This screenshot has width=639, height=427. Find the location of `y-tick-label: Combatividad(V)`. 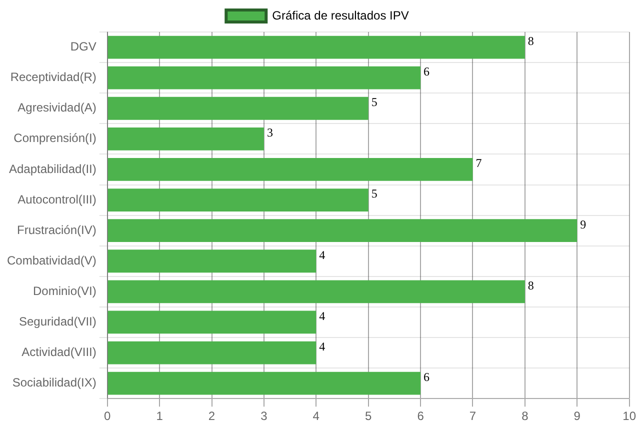

y-tick-label: Combatividad(V) is located at coordinates (51, 260).